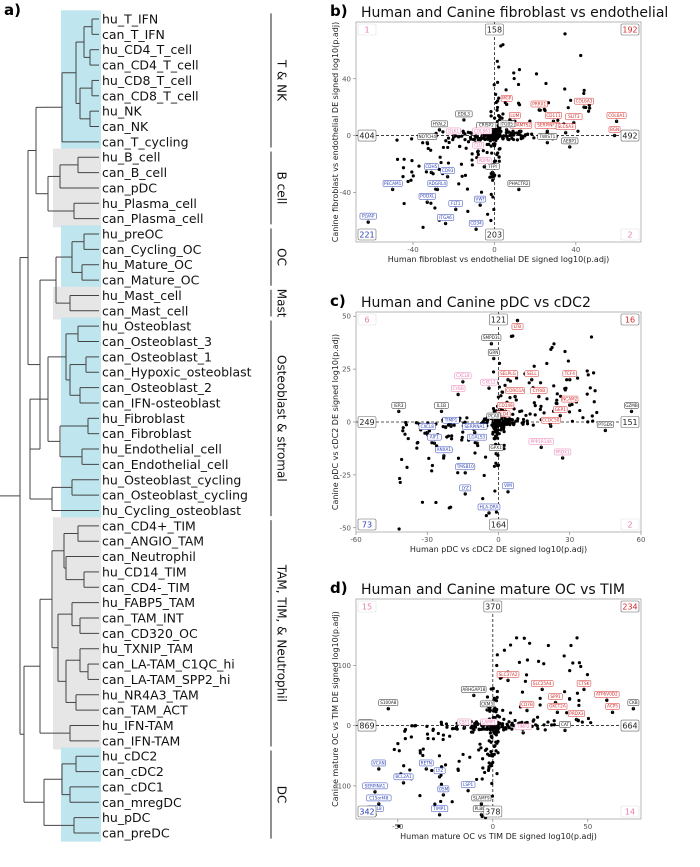 Image resolution: width=700 pixels, height=867 pixels. What do you see at coordinates (616, 115) in the screenshot?
I see `gene-label: COL6A1` at bounding box center [616, 115].